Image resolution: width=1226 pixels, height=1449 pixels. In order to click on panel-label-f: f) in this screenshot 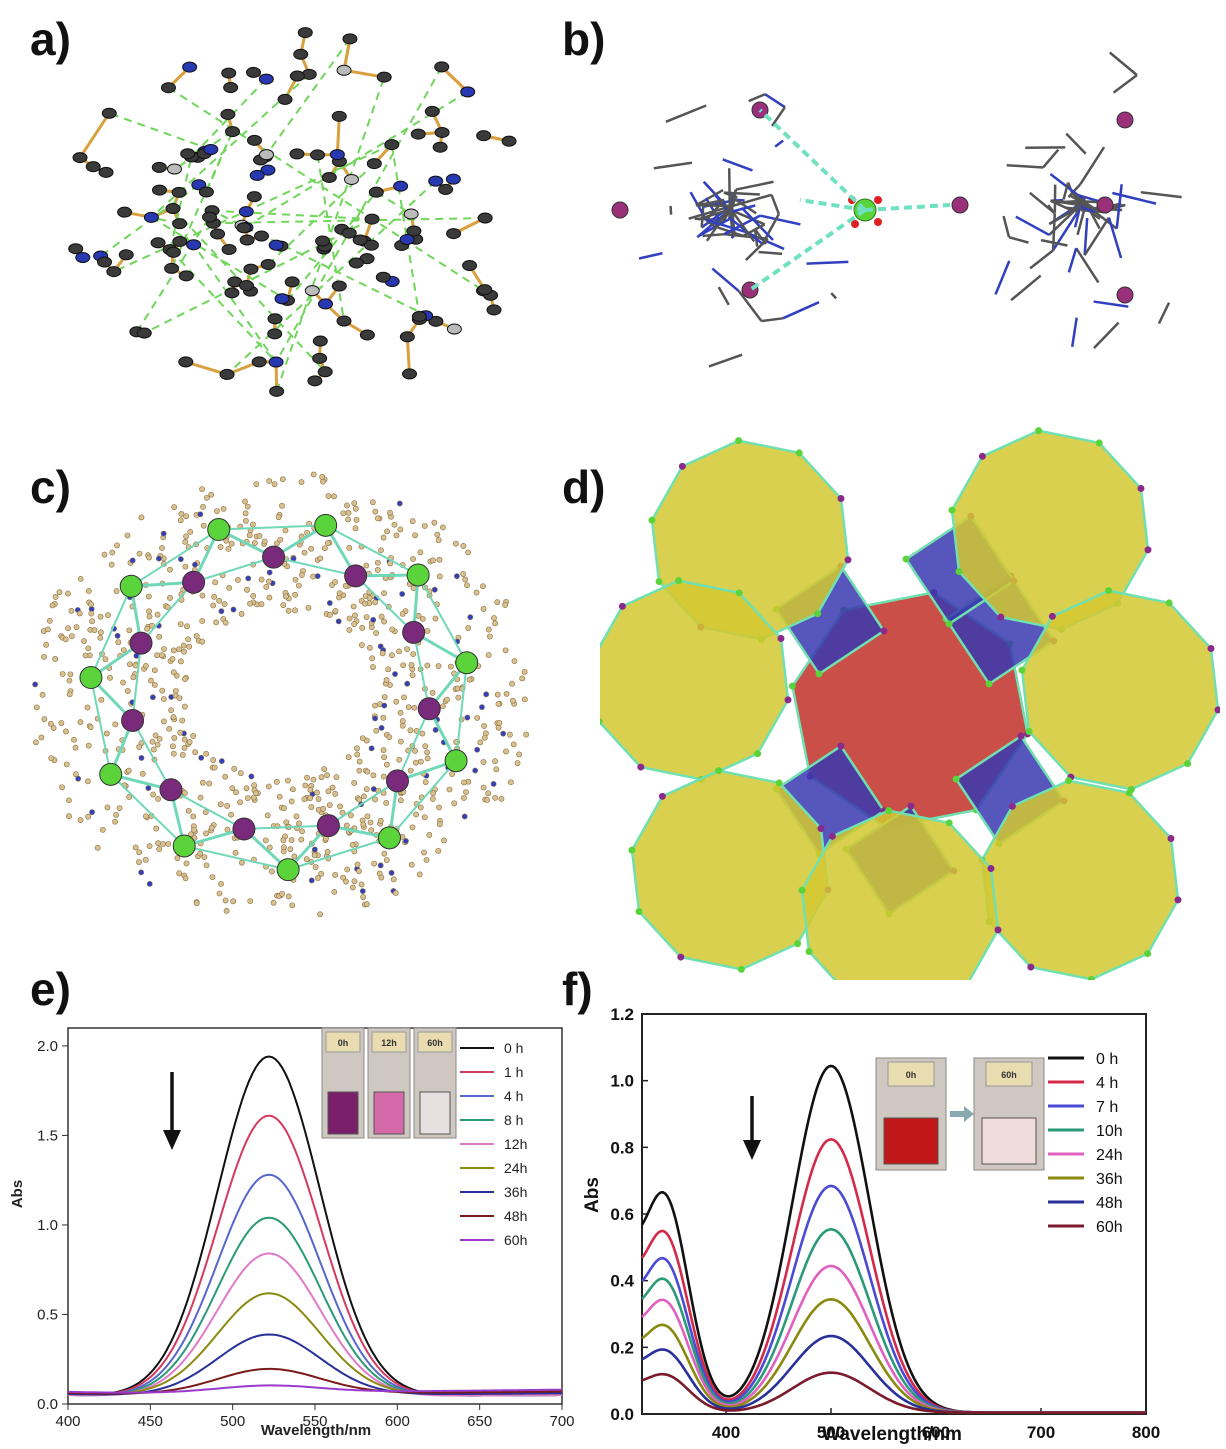, I will do `click(577, 989)`.